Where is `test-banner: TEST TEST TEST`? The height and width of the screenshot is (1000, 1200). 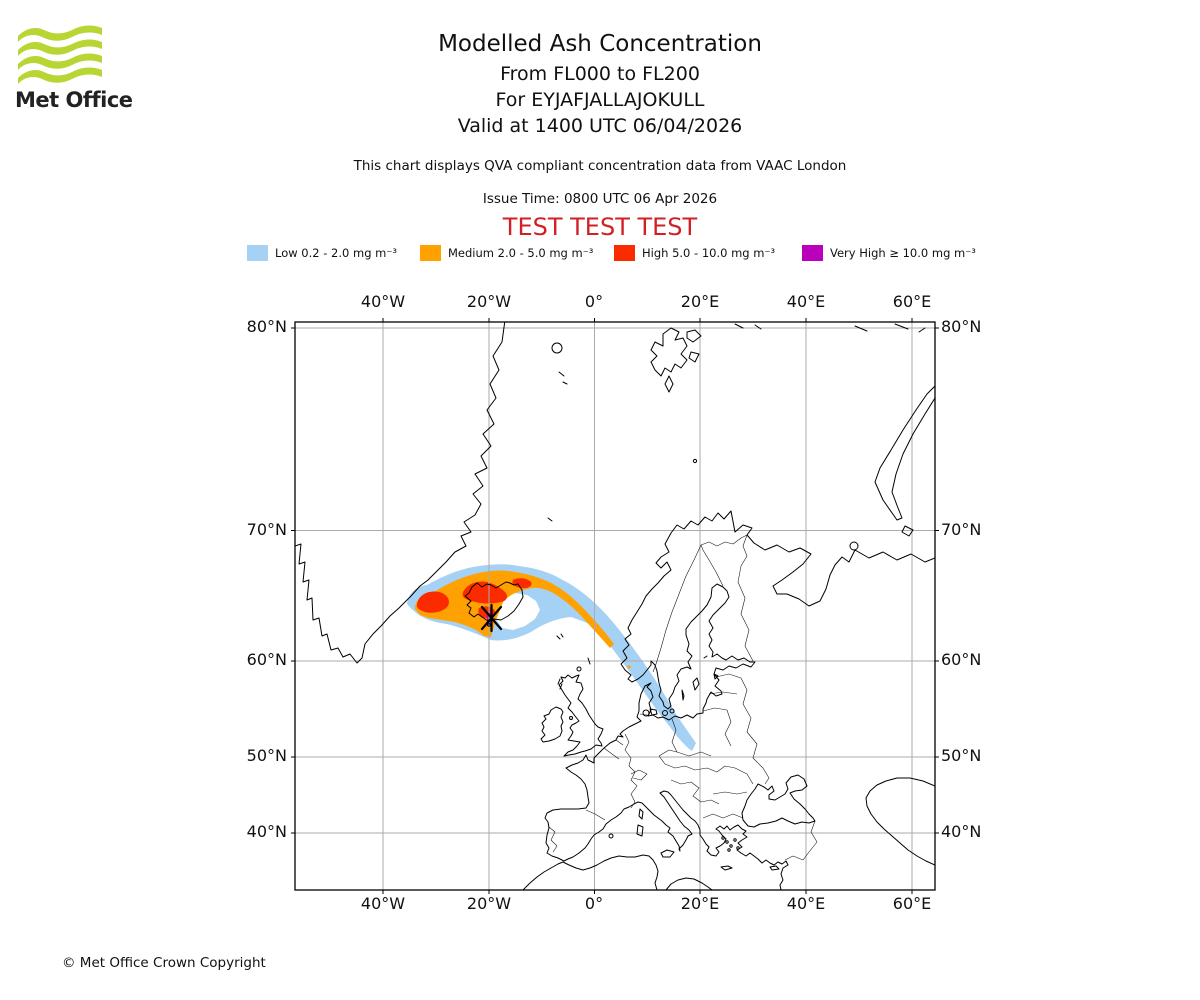 test-banner: TEST TEST TEST is located at coordinates (600, 227).